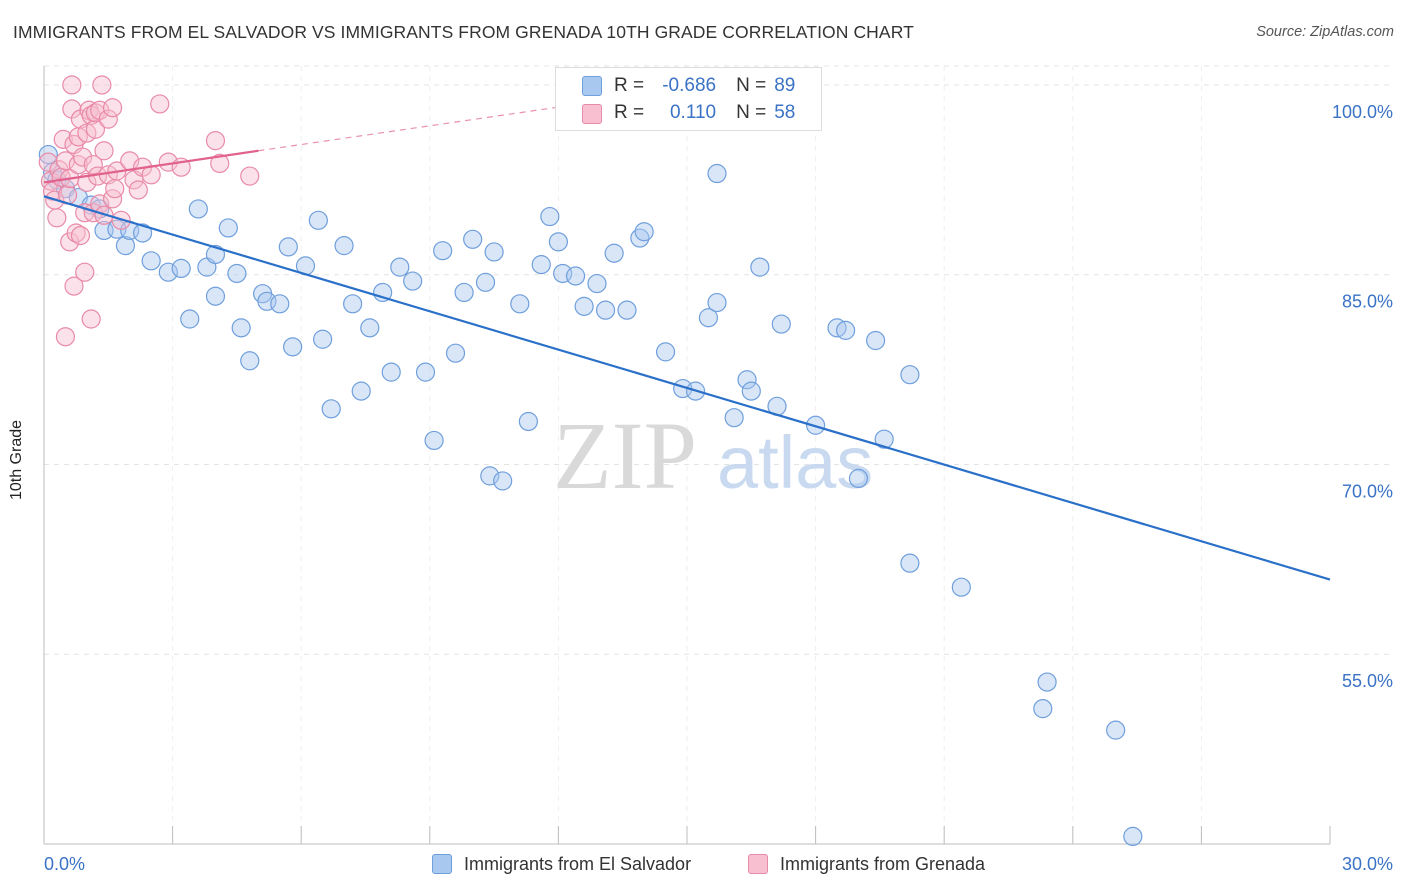 This screenshot has width=1406, height=892. What do you see at coordinates (704, 113) in the screenshot?
I see `legend-row-grenada: R = 0.110 N = 58` at bounding box center [704, 113].